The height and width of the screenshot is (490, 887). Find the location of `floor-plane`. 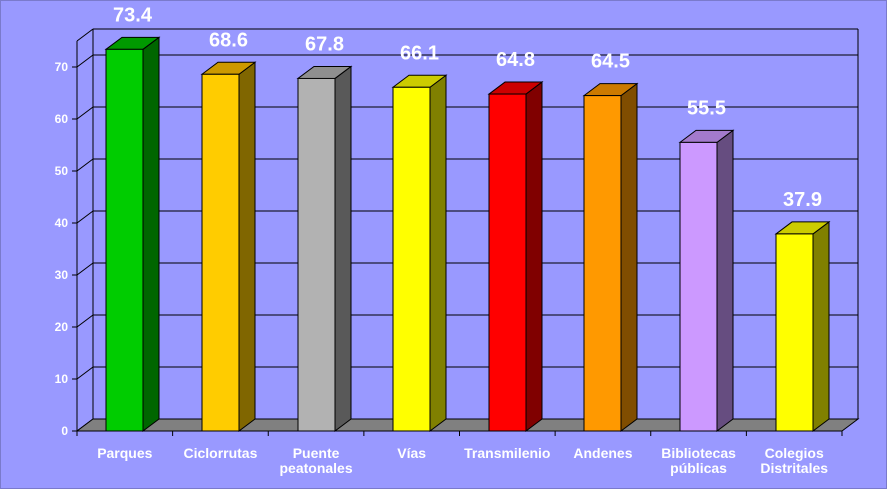

floor-plane is located at coordinates (467, 425).